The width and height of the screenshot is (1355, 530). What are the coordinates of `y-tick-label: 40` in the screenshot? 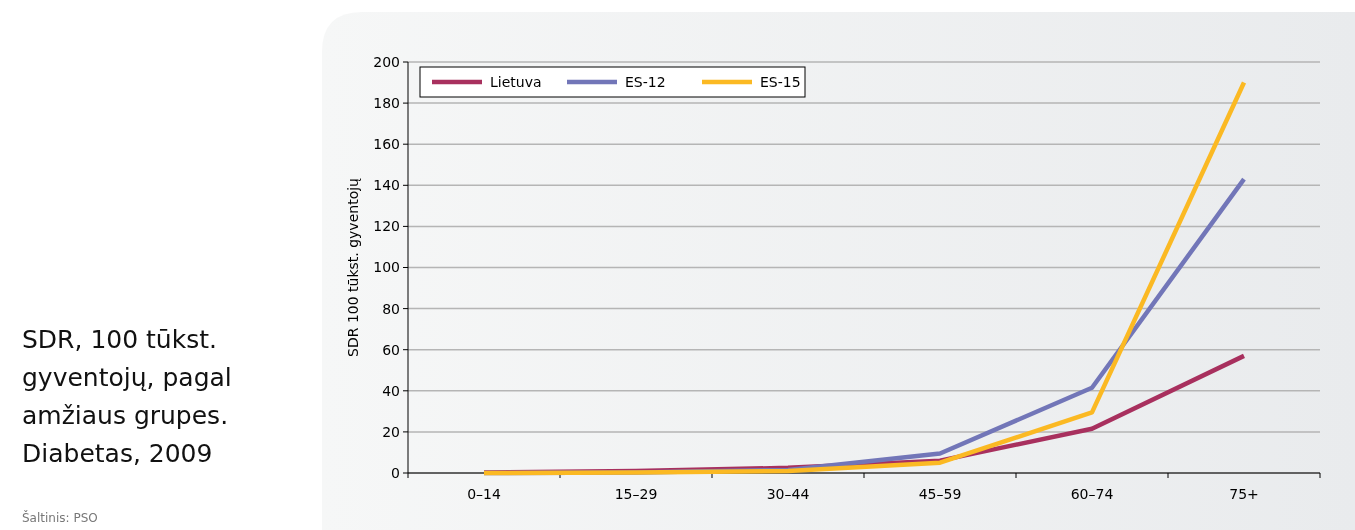 It's located at (391, 390).